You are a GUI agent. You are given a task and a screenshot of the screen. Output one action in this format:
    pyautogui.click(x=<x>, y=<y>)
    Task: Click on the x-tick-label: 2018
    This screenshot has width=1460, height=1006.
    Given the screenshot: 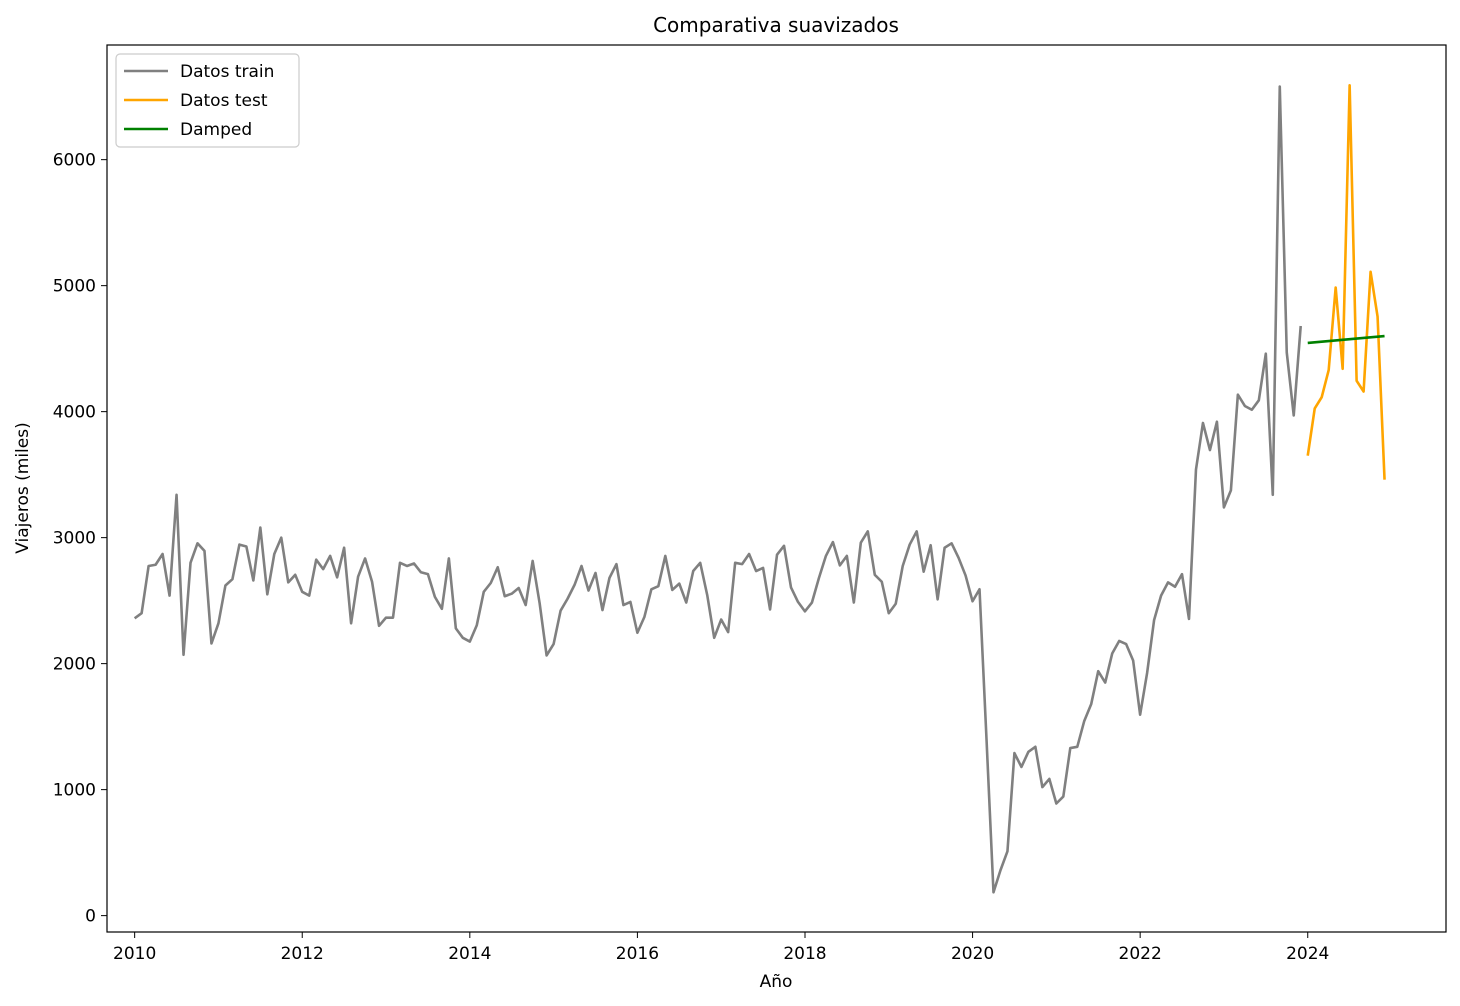 What is the action you would take?
    pyautogui.click(x=804, y=954)
    